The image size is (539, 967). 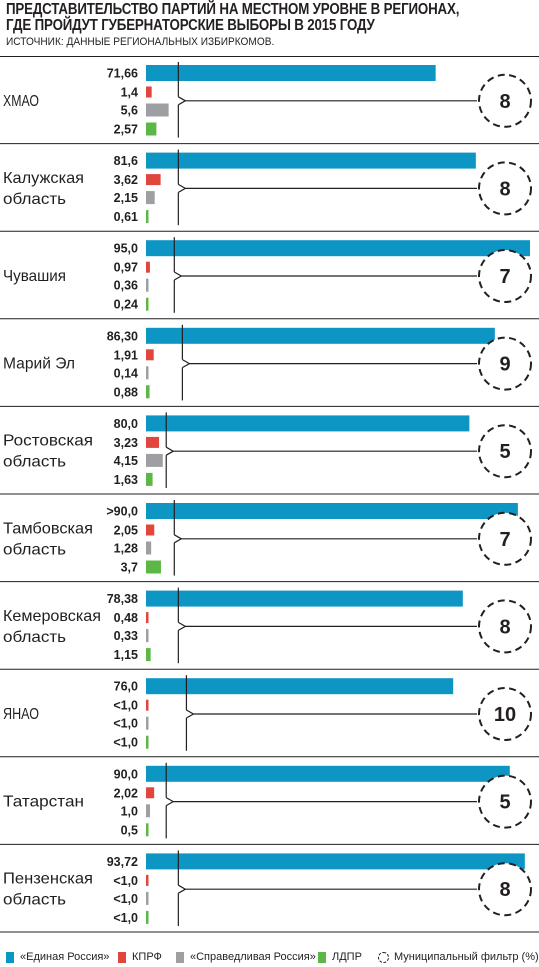 What do you see at coordinates (126, 130) in the screenshot?
I see `value-label: 2,57` at bounding box center [126, 130].